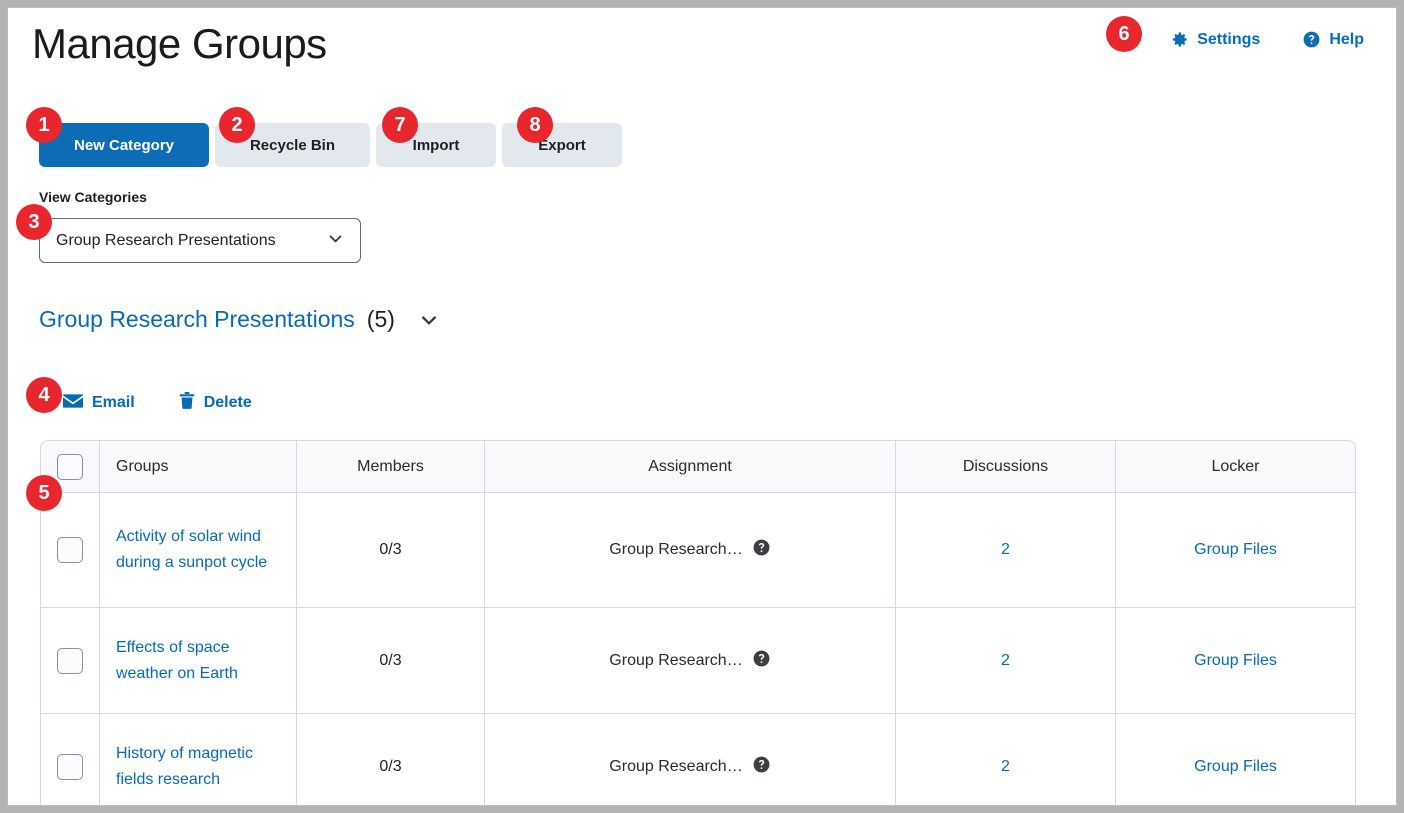 Image resolution: width=1404 pixels, height=813 pixels. What do you see at coordinates (429, 320) in the screenshot?
I see `category-collapse-chevron-down-icon` at bounding box center [429, 320].